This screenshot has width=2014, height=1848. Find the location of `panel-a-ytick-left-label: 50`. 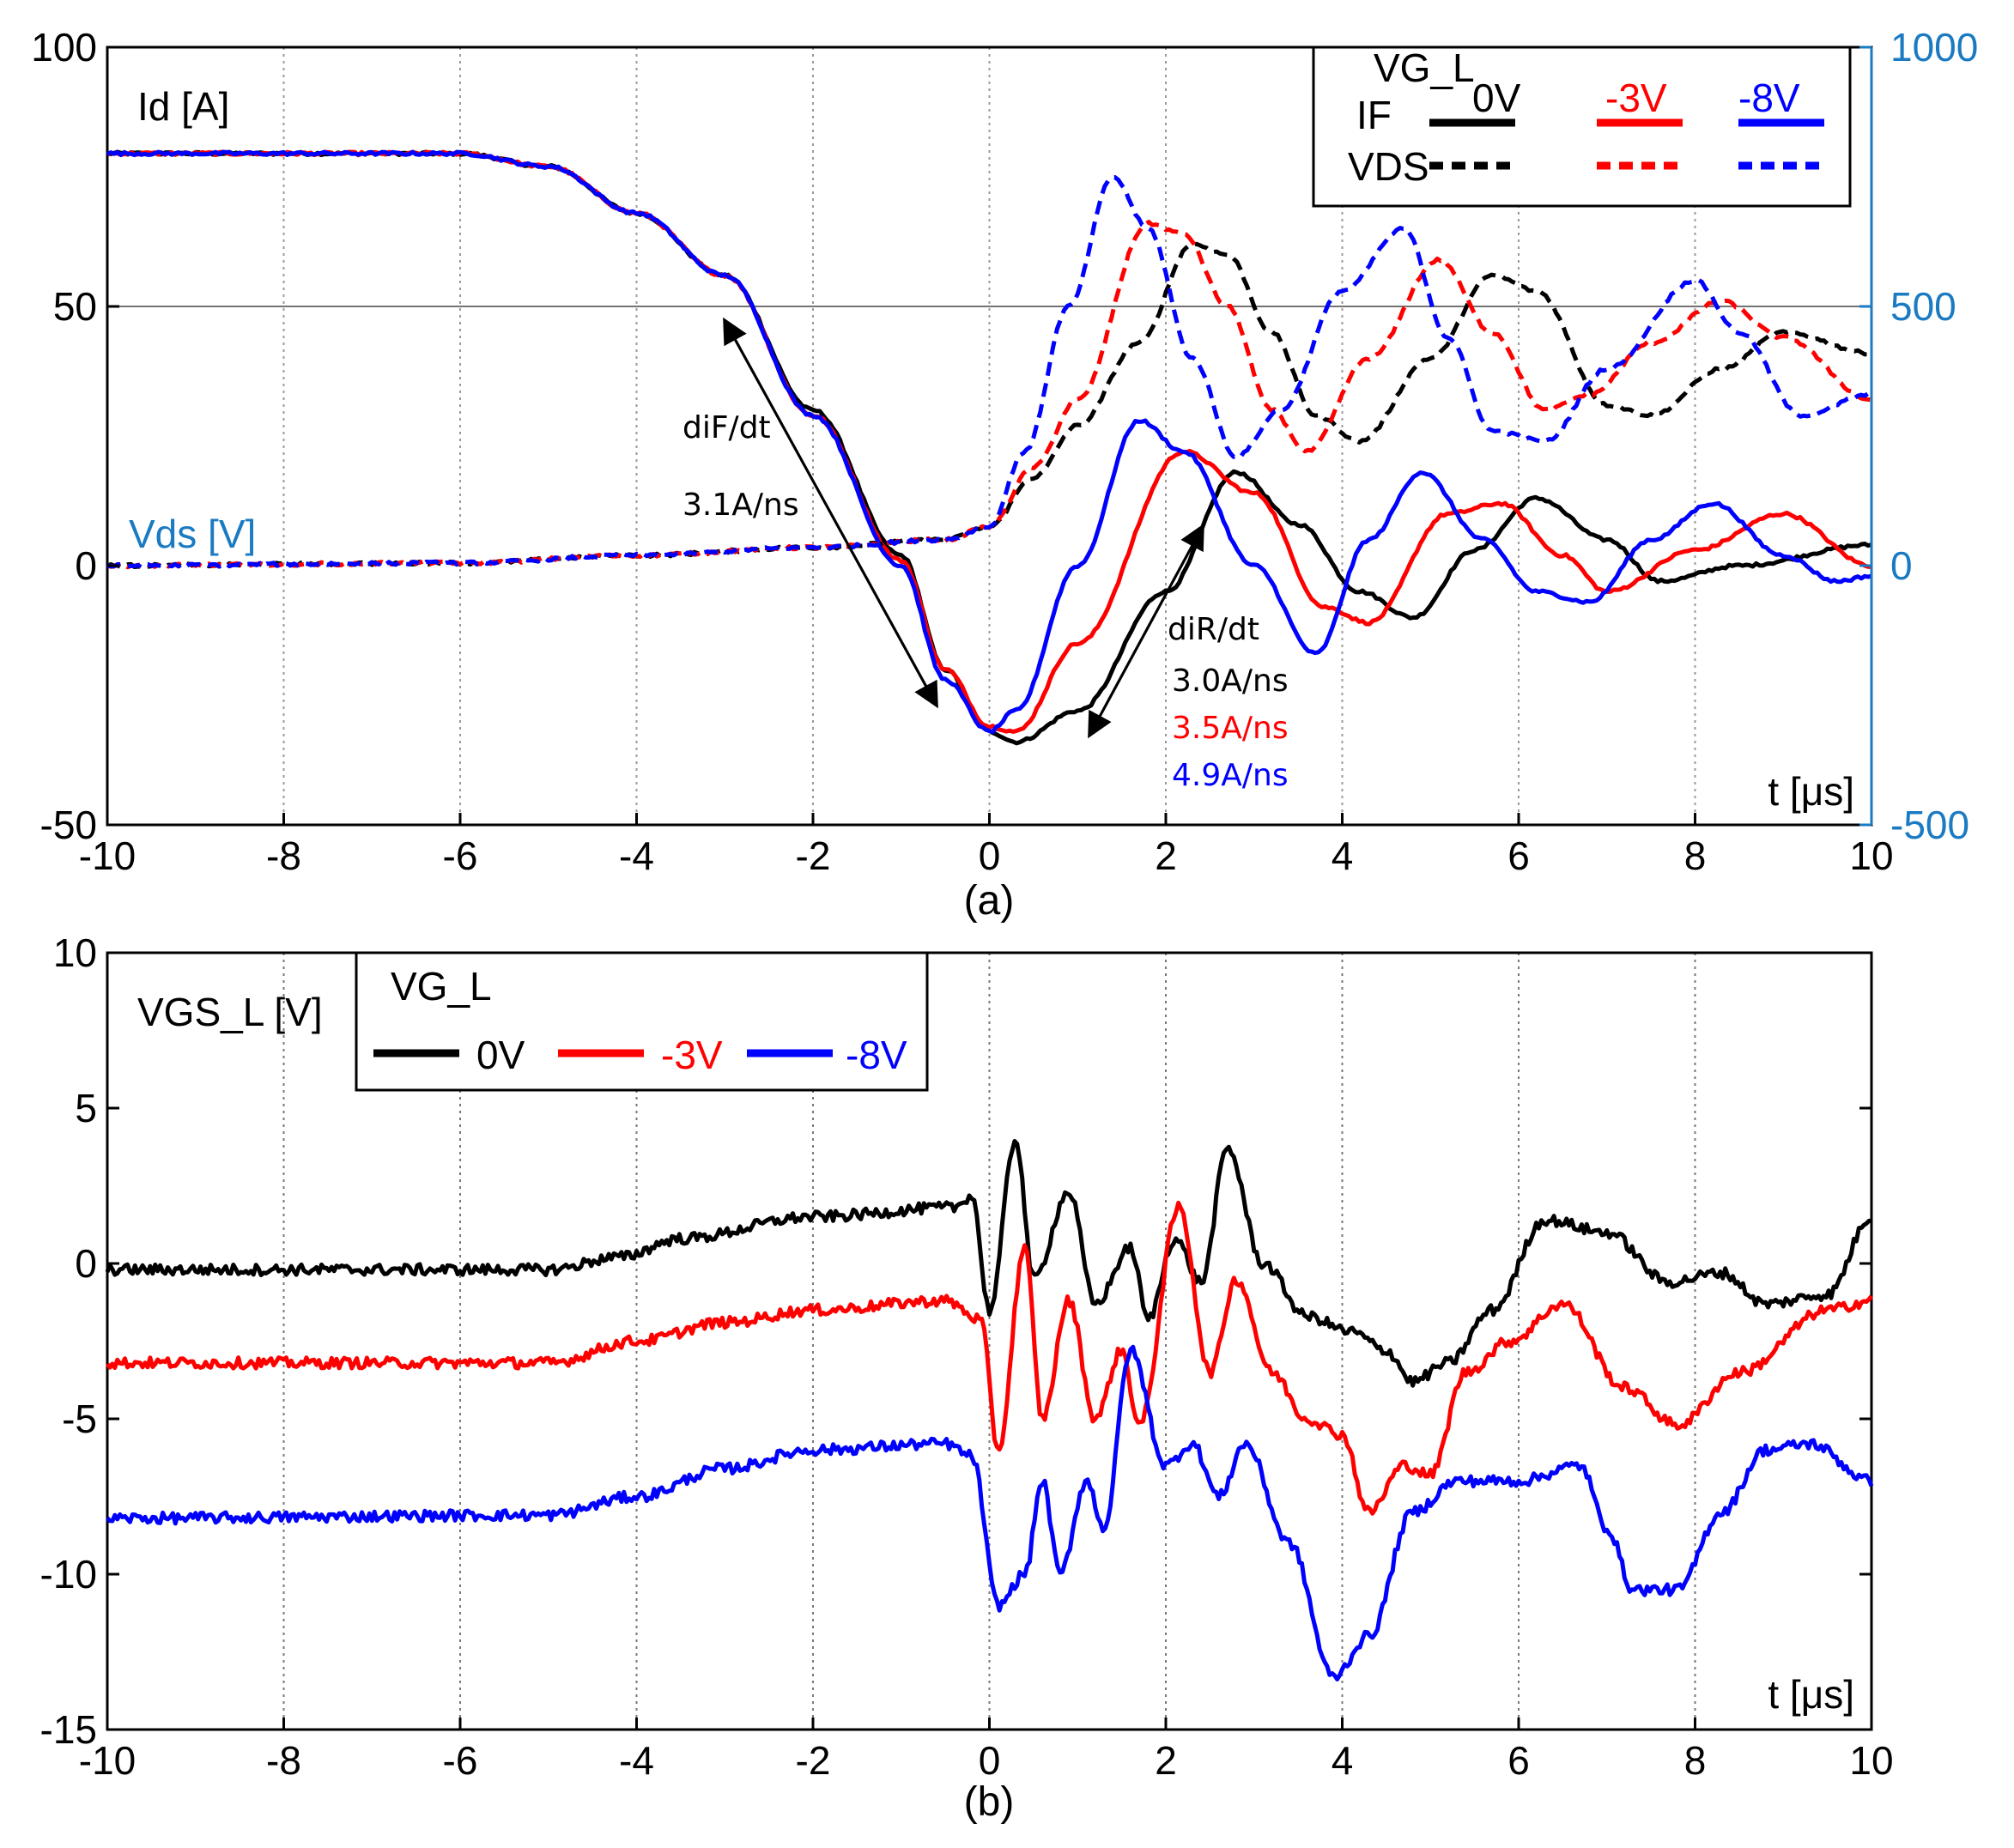

panel-a-ytick-left-label: 50 is located at coordinates (75, 307).